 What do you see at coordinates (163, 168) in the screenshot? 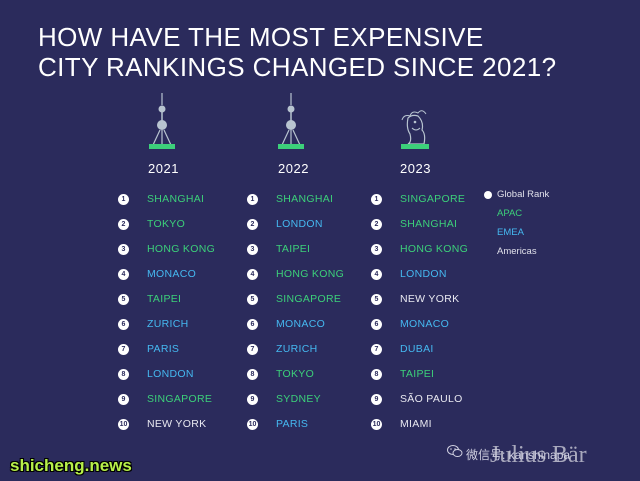
I see `year-label-2021: 2021` at bounding box center [163, 168].